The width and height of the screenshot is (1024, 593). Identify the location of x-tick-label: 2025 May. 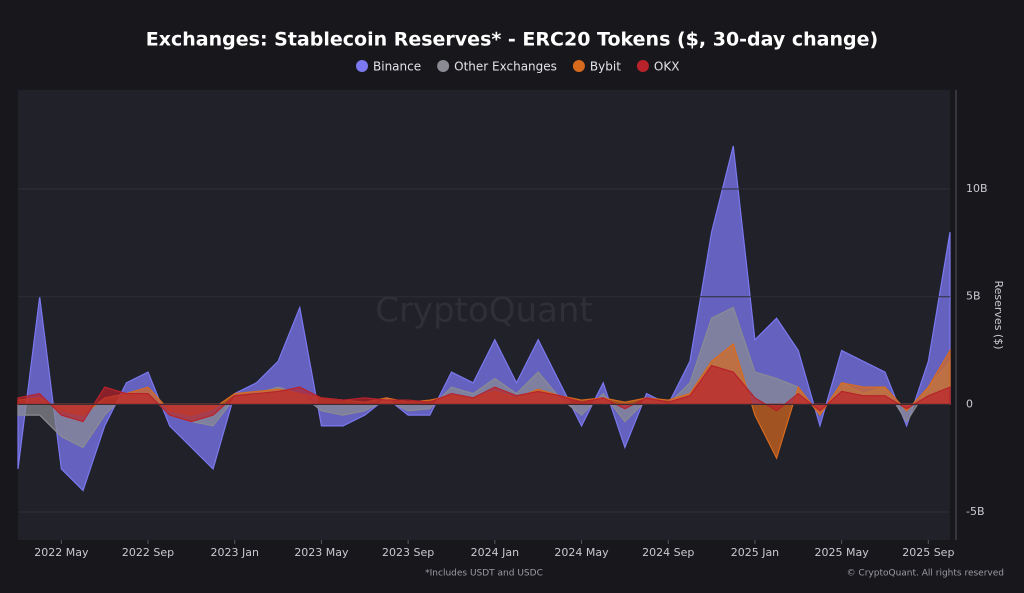
(842, 552).